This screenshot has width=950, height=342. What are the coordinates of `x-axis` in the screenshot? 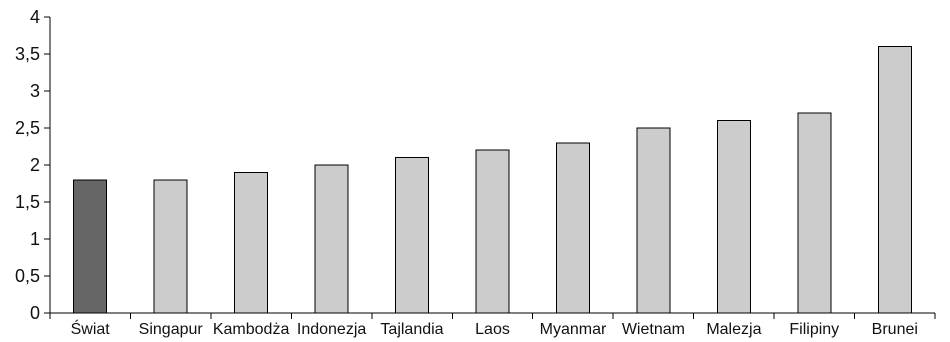 It's located at (492, 315).